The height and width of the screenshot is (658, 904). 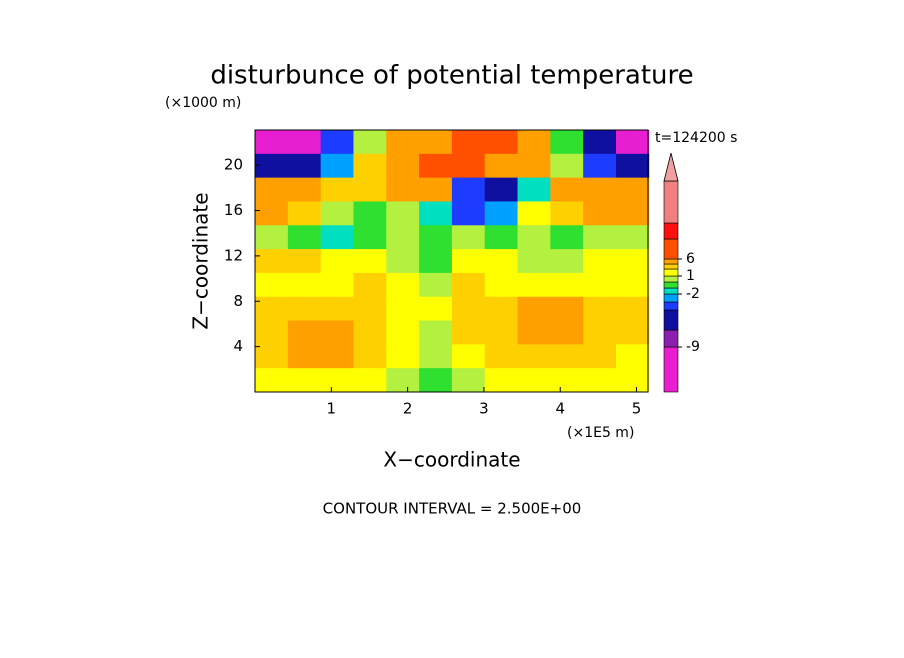 What do you see at coordinates (671, 167) in the screenshot?
I see `colorbar-extend` at bounding box center [671, 167].